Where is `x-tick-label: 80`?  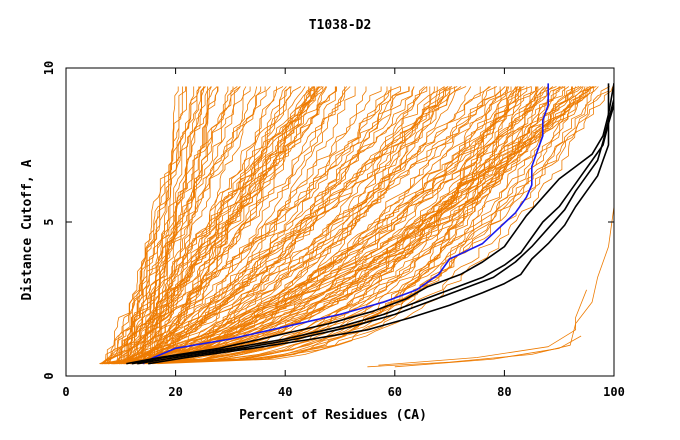
x-tick-label: 80 is located at coordinates (504, 392).